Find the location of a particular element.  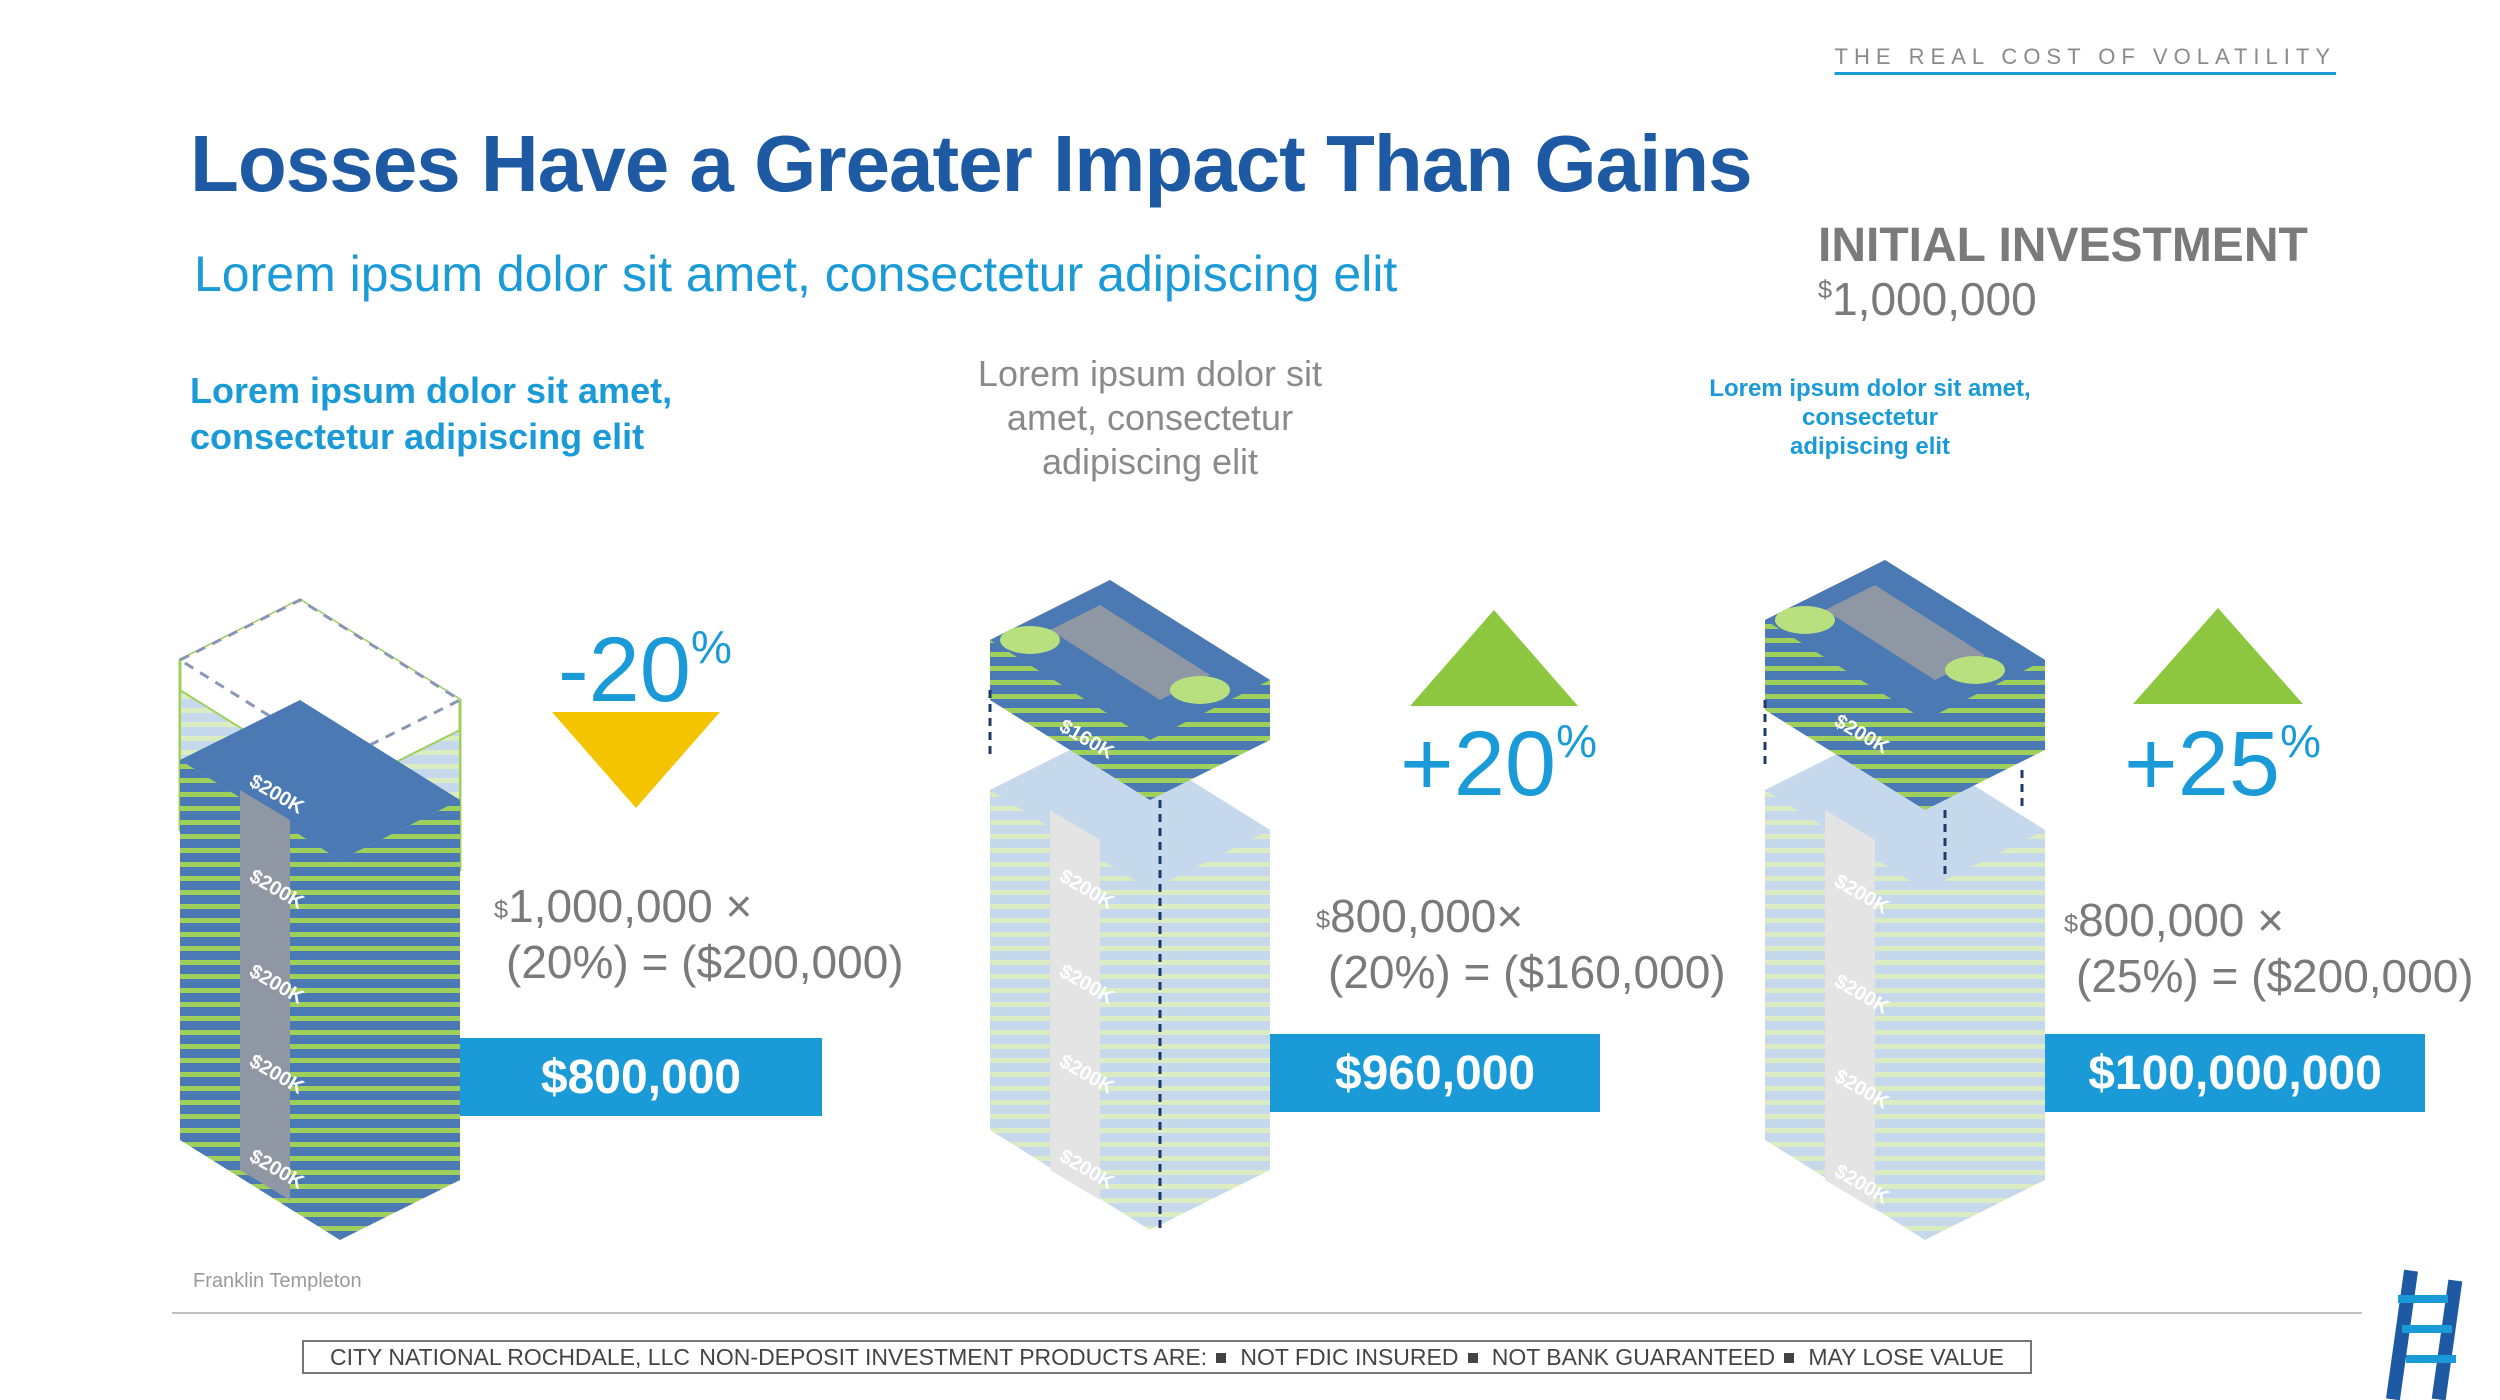

scenario-3-formula: $800,000 × (25%) = ($200,000) is located at coordinates (2269, 948).